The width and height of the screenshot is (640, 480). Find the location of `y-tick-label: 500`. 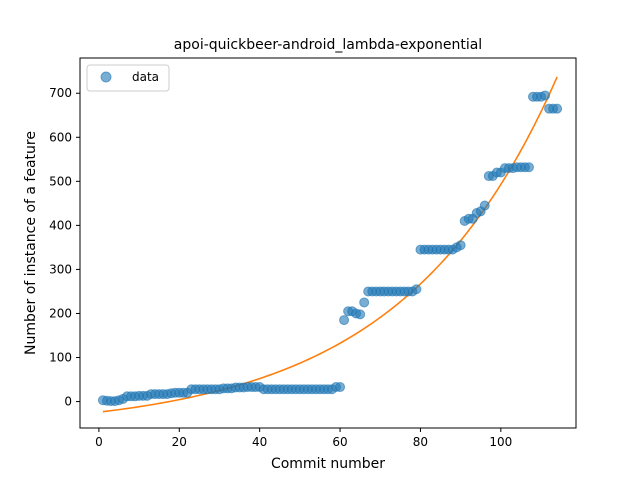

y-tick-label: 500 is located at coordinates (60, 181).